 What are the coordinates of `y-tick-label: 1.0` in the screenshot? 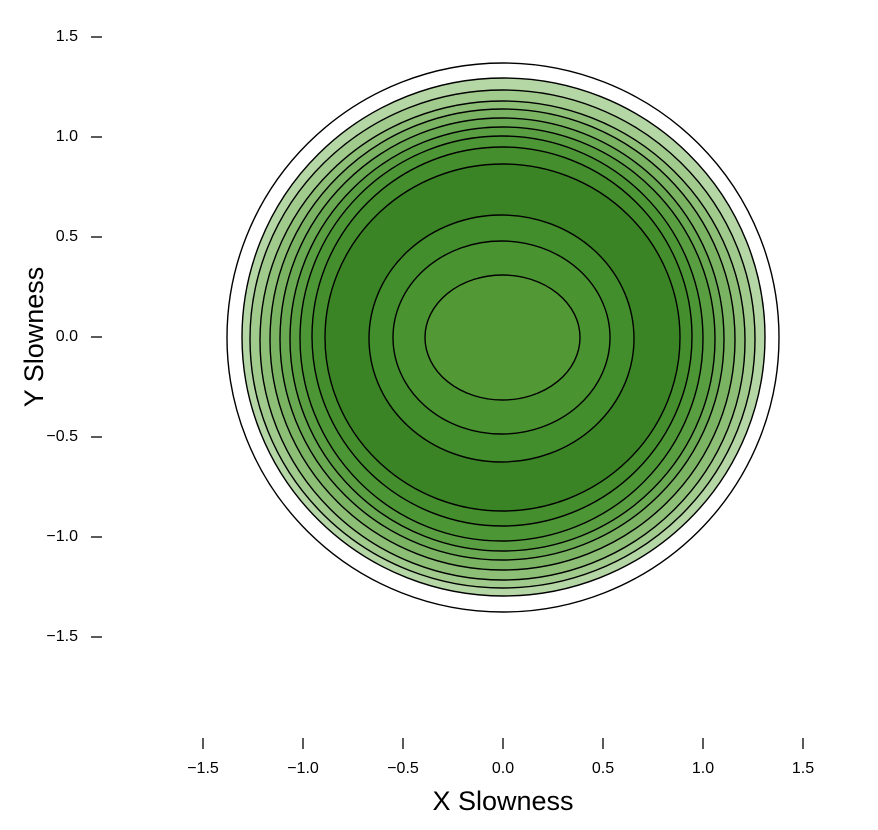 It's located at (67, 136).